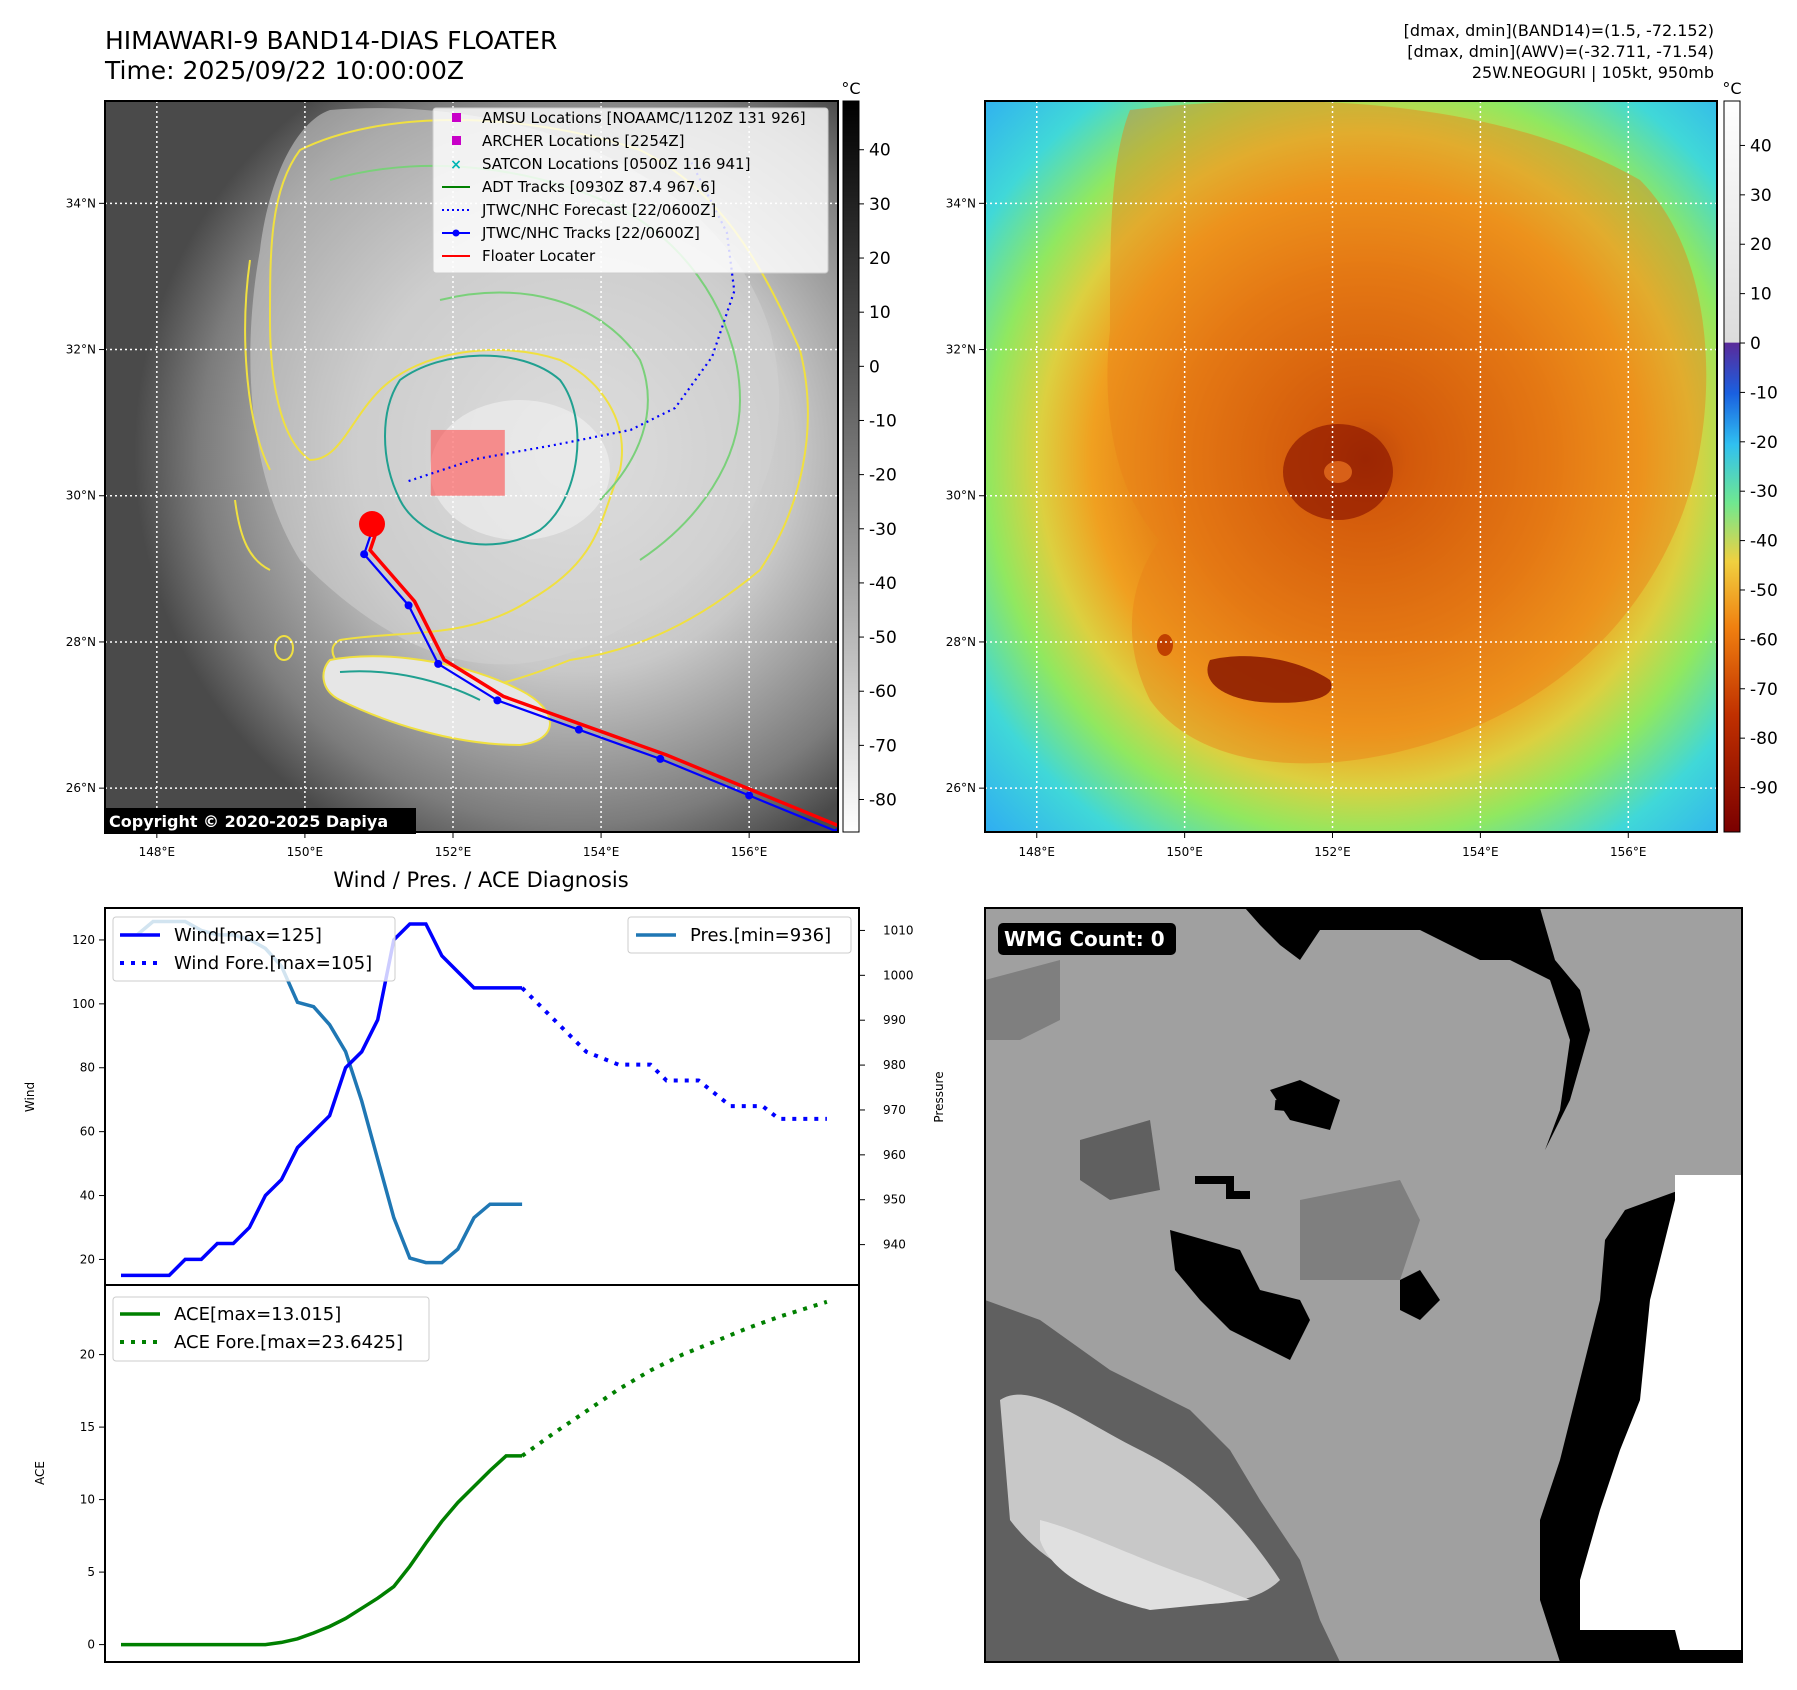 The image size is (1797, 1690). What do you see at coordinates (88, 1099) in the screenshot?
I see `wind-axis-ticks: 20 40 60 80 100 120` at bounding box center [88, 1099].